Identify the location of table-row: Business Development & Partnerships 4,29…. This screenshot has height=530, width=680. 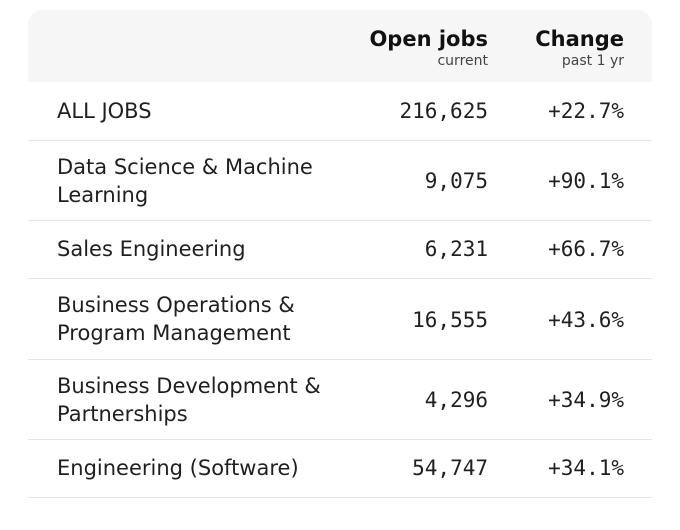
(340, 399).